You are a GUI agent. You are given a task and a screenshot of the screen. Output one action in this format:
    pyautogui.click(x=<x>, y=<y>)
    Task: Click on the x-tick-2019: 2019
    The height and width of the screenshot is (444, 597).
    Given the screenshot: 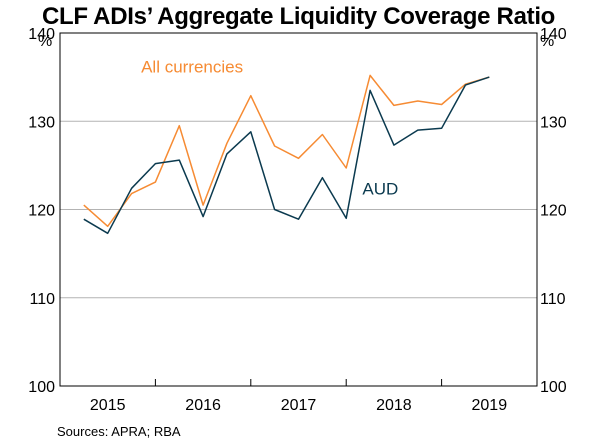 What is the action you would take?
    pyautogui.click(x=490, y=405)
    